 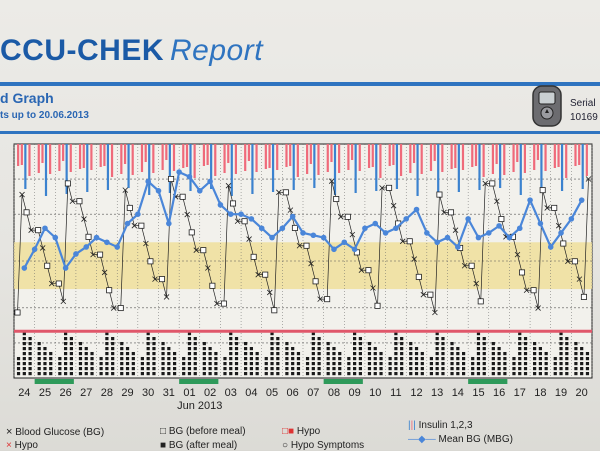 I want to click on chart-top-rule, so click(x=300, y=132).